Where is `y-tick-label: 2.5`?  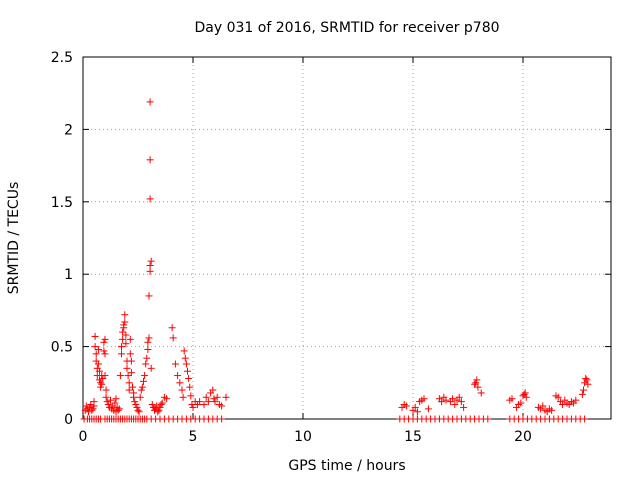
y-tick-label: 2.5 is located at coordinates (62, 58).